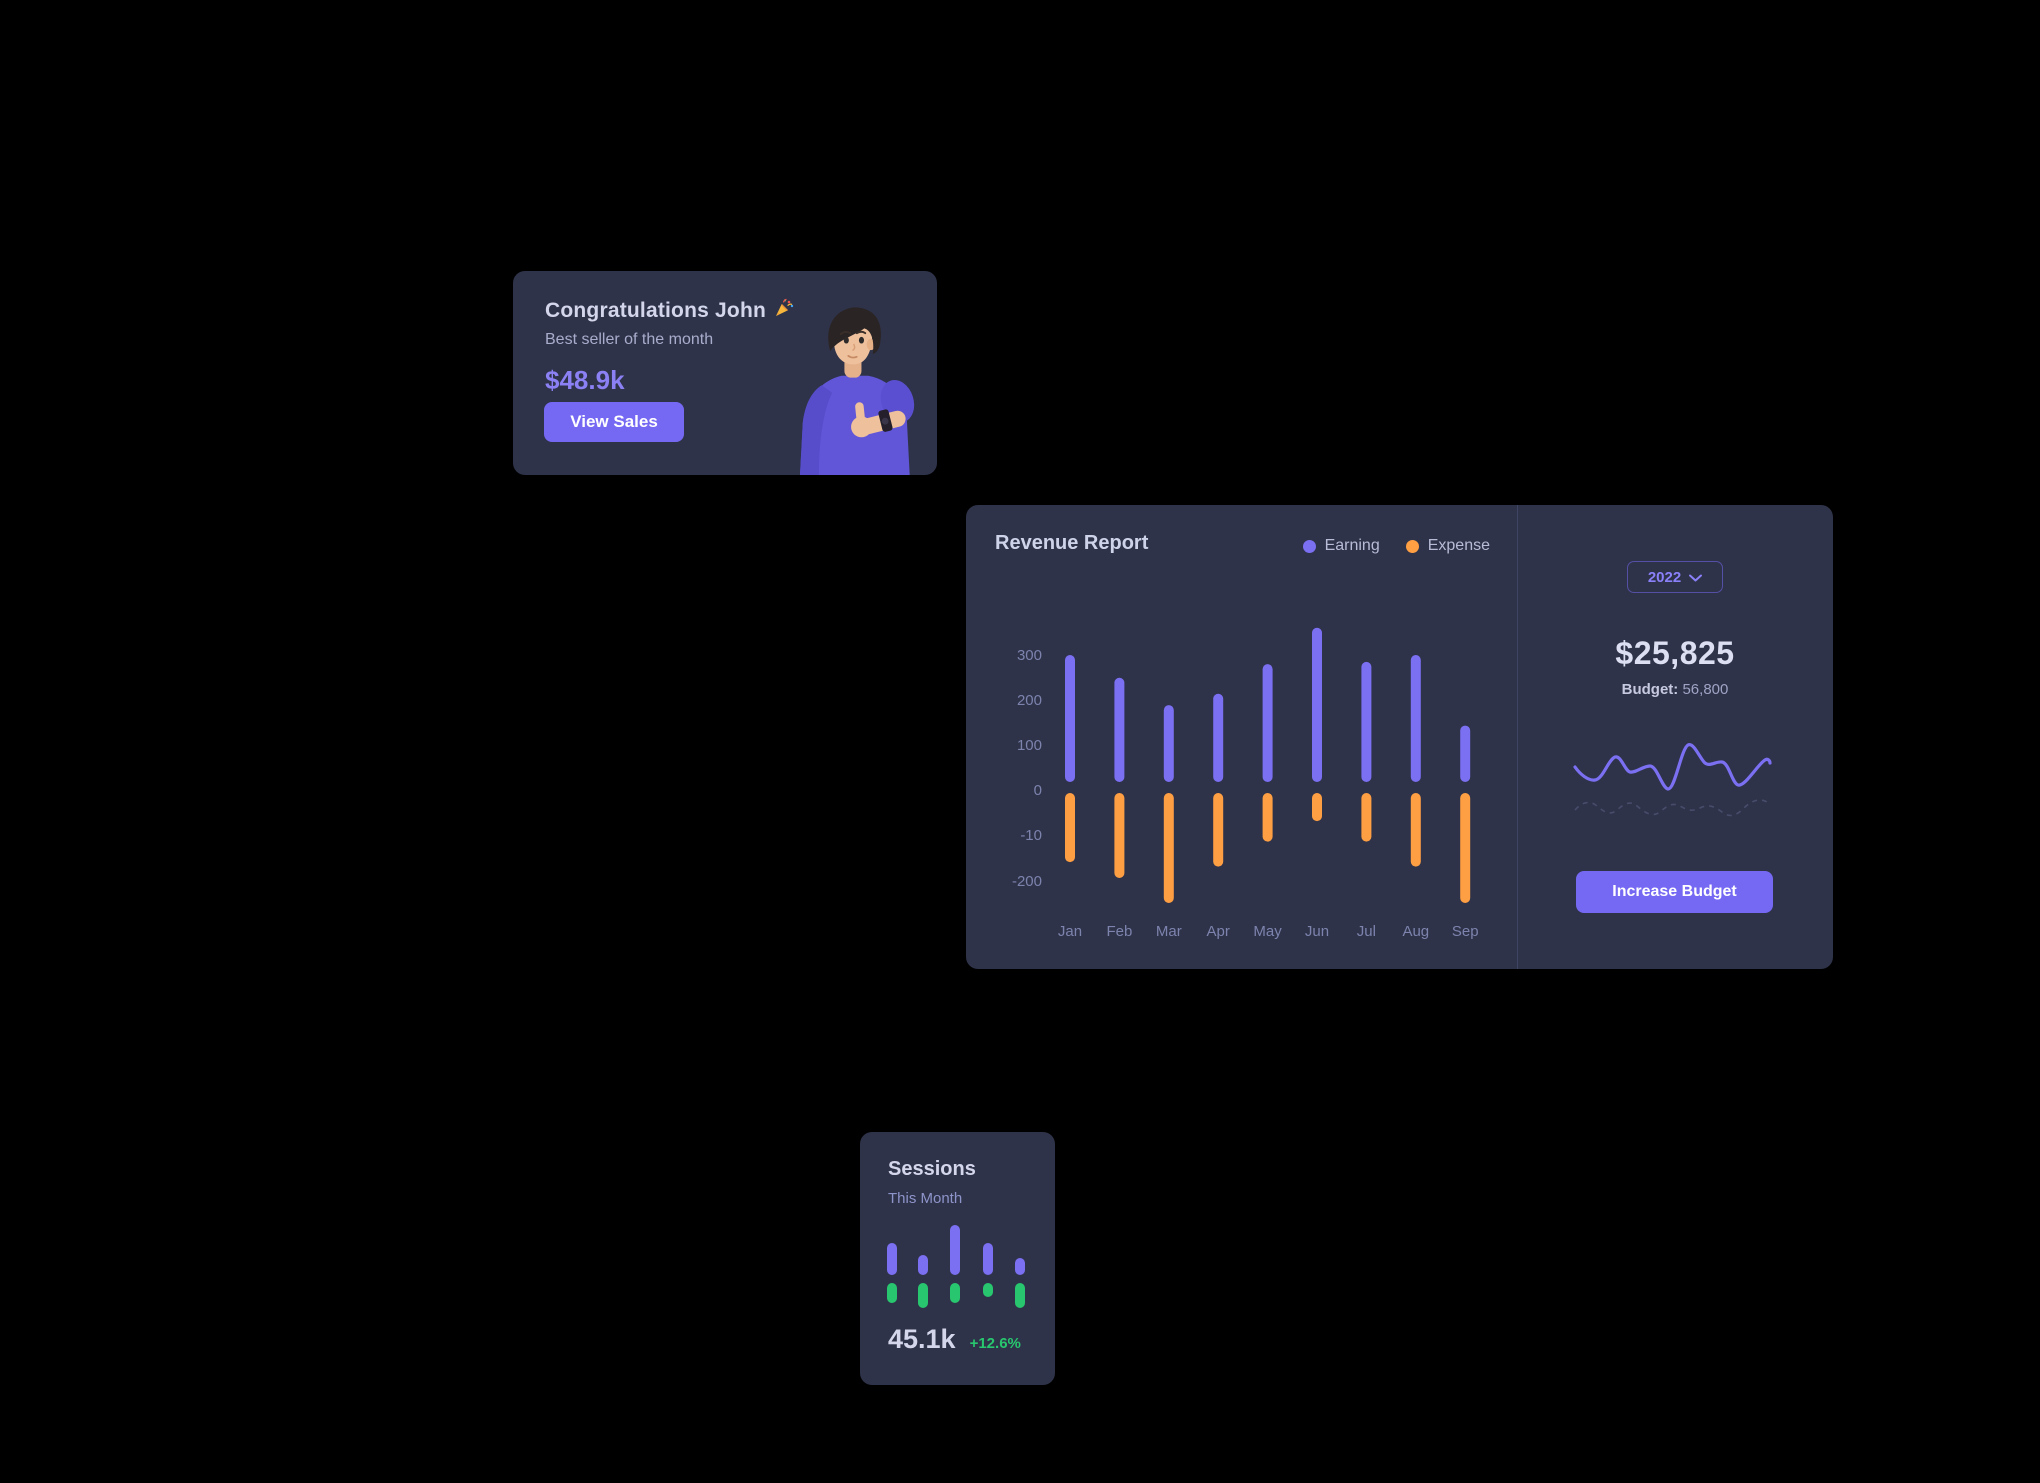 This screenshot has height=1483, width=2040. Describe the element at coordinates (963, 1339) in the screenshot. I see `sessions-summary: 45.1k +12.6%` at that location.